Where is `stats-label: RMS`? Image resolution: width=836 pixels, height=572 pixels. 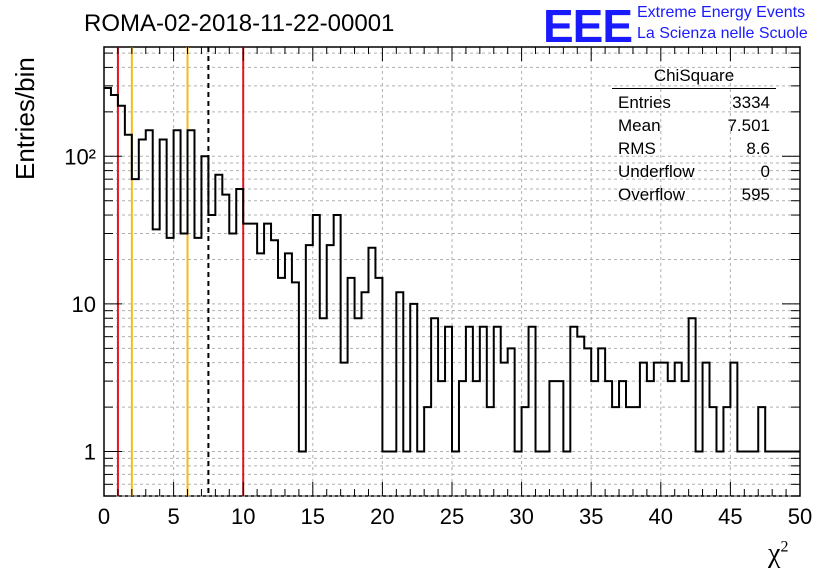 stats-label: RMS is located at coordinates (637, 148).